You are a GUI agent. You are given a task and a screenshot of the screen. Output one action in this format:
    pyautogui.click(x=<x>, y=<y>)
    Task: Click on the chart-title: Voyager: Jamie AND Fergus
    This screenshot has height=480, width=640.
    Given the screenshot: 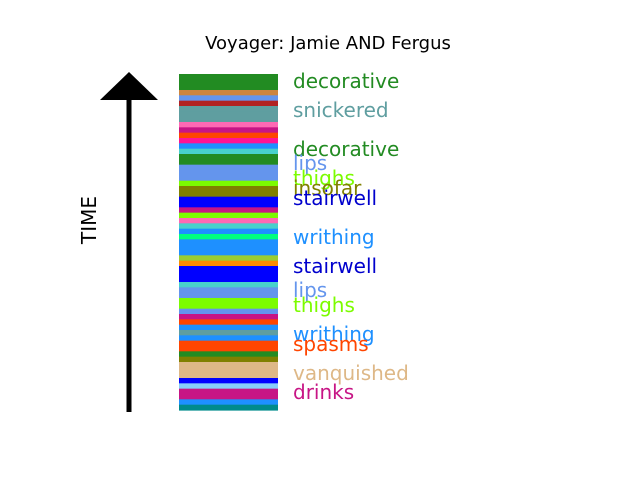 What is the action you would take?
    pyautogui.click(x=328, y=43)
    